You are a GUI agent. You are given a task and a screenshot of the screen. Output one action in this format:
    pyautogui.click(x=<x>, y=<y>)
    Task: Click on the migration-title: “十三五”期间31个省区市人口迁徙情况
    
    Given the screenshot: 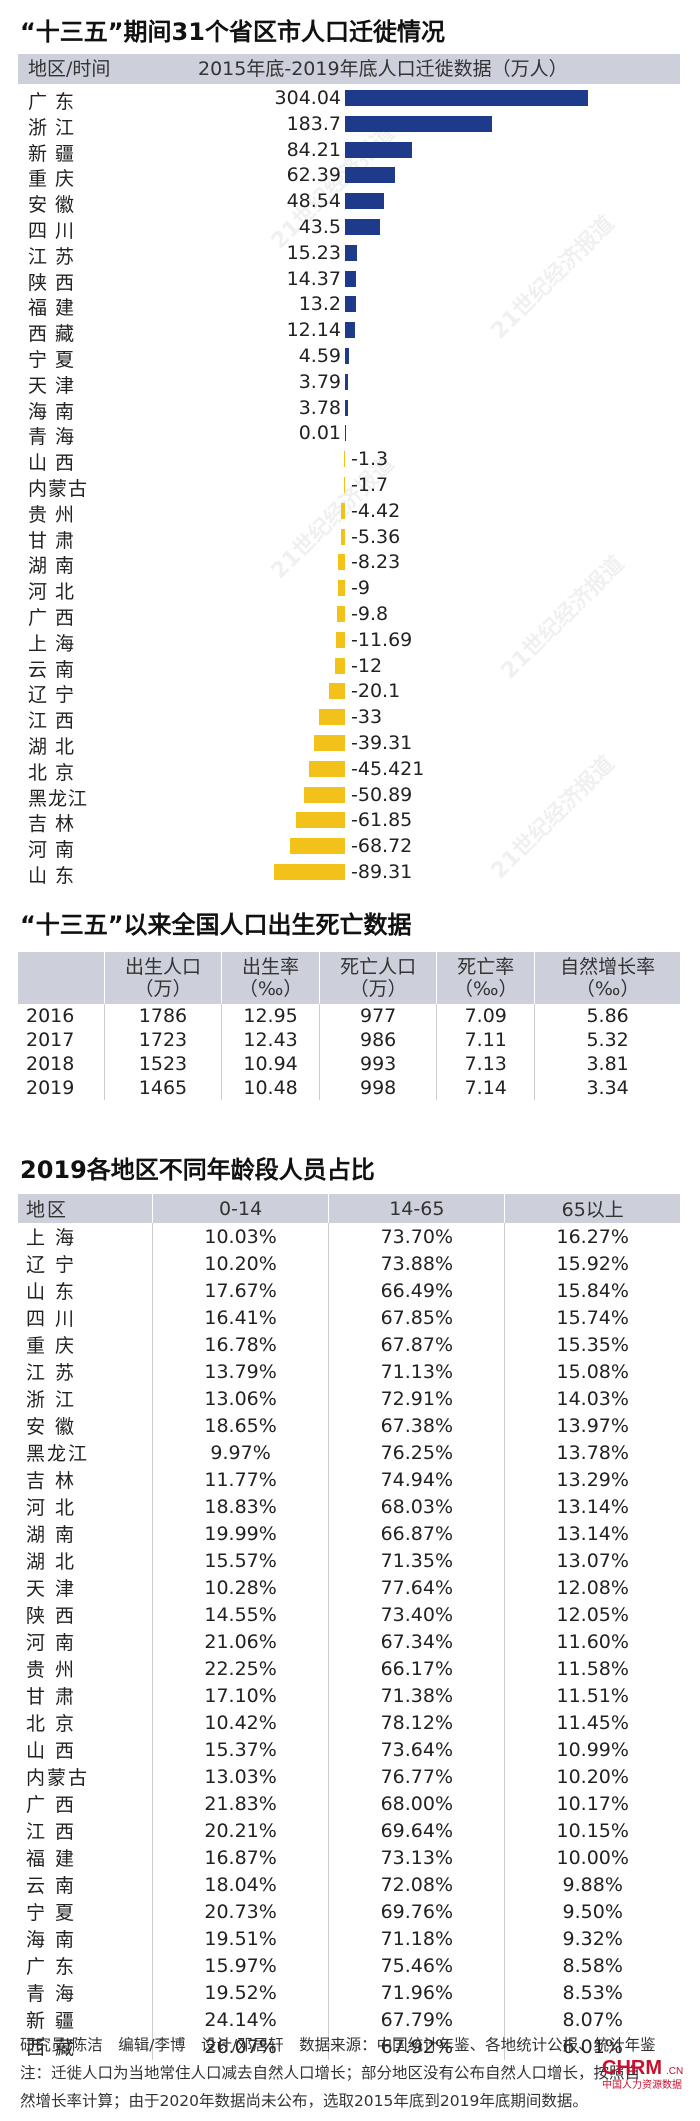 What is the action you would take?
    pyautogui.click(x=232, y=32)
    